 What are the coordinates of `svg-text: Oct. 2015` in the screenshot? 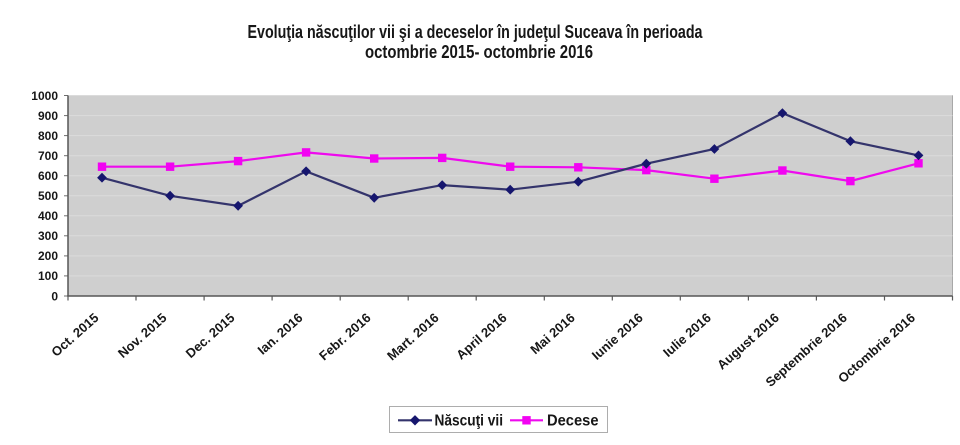 It's located at (74, 335).